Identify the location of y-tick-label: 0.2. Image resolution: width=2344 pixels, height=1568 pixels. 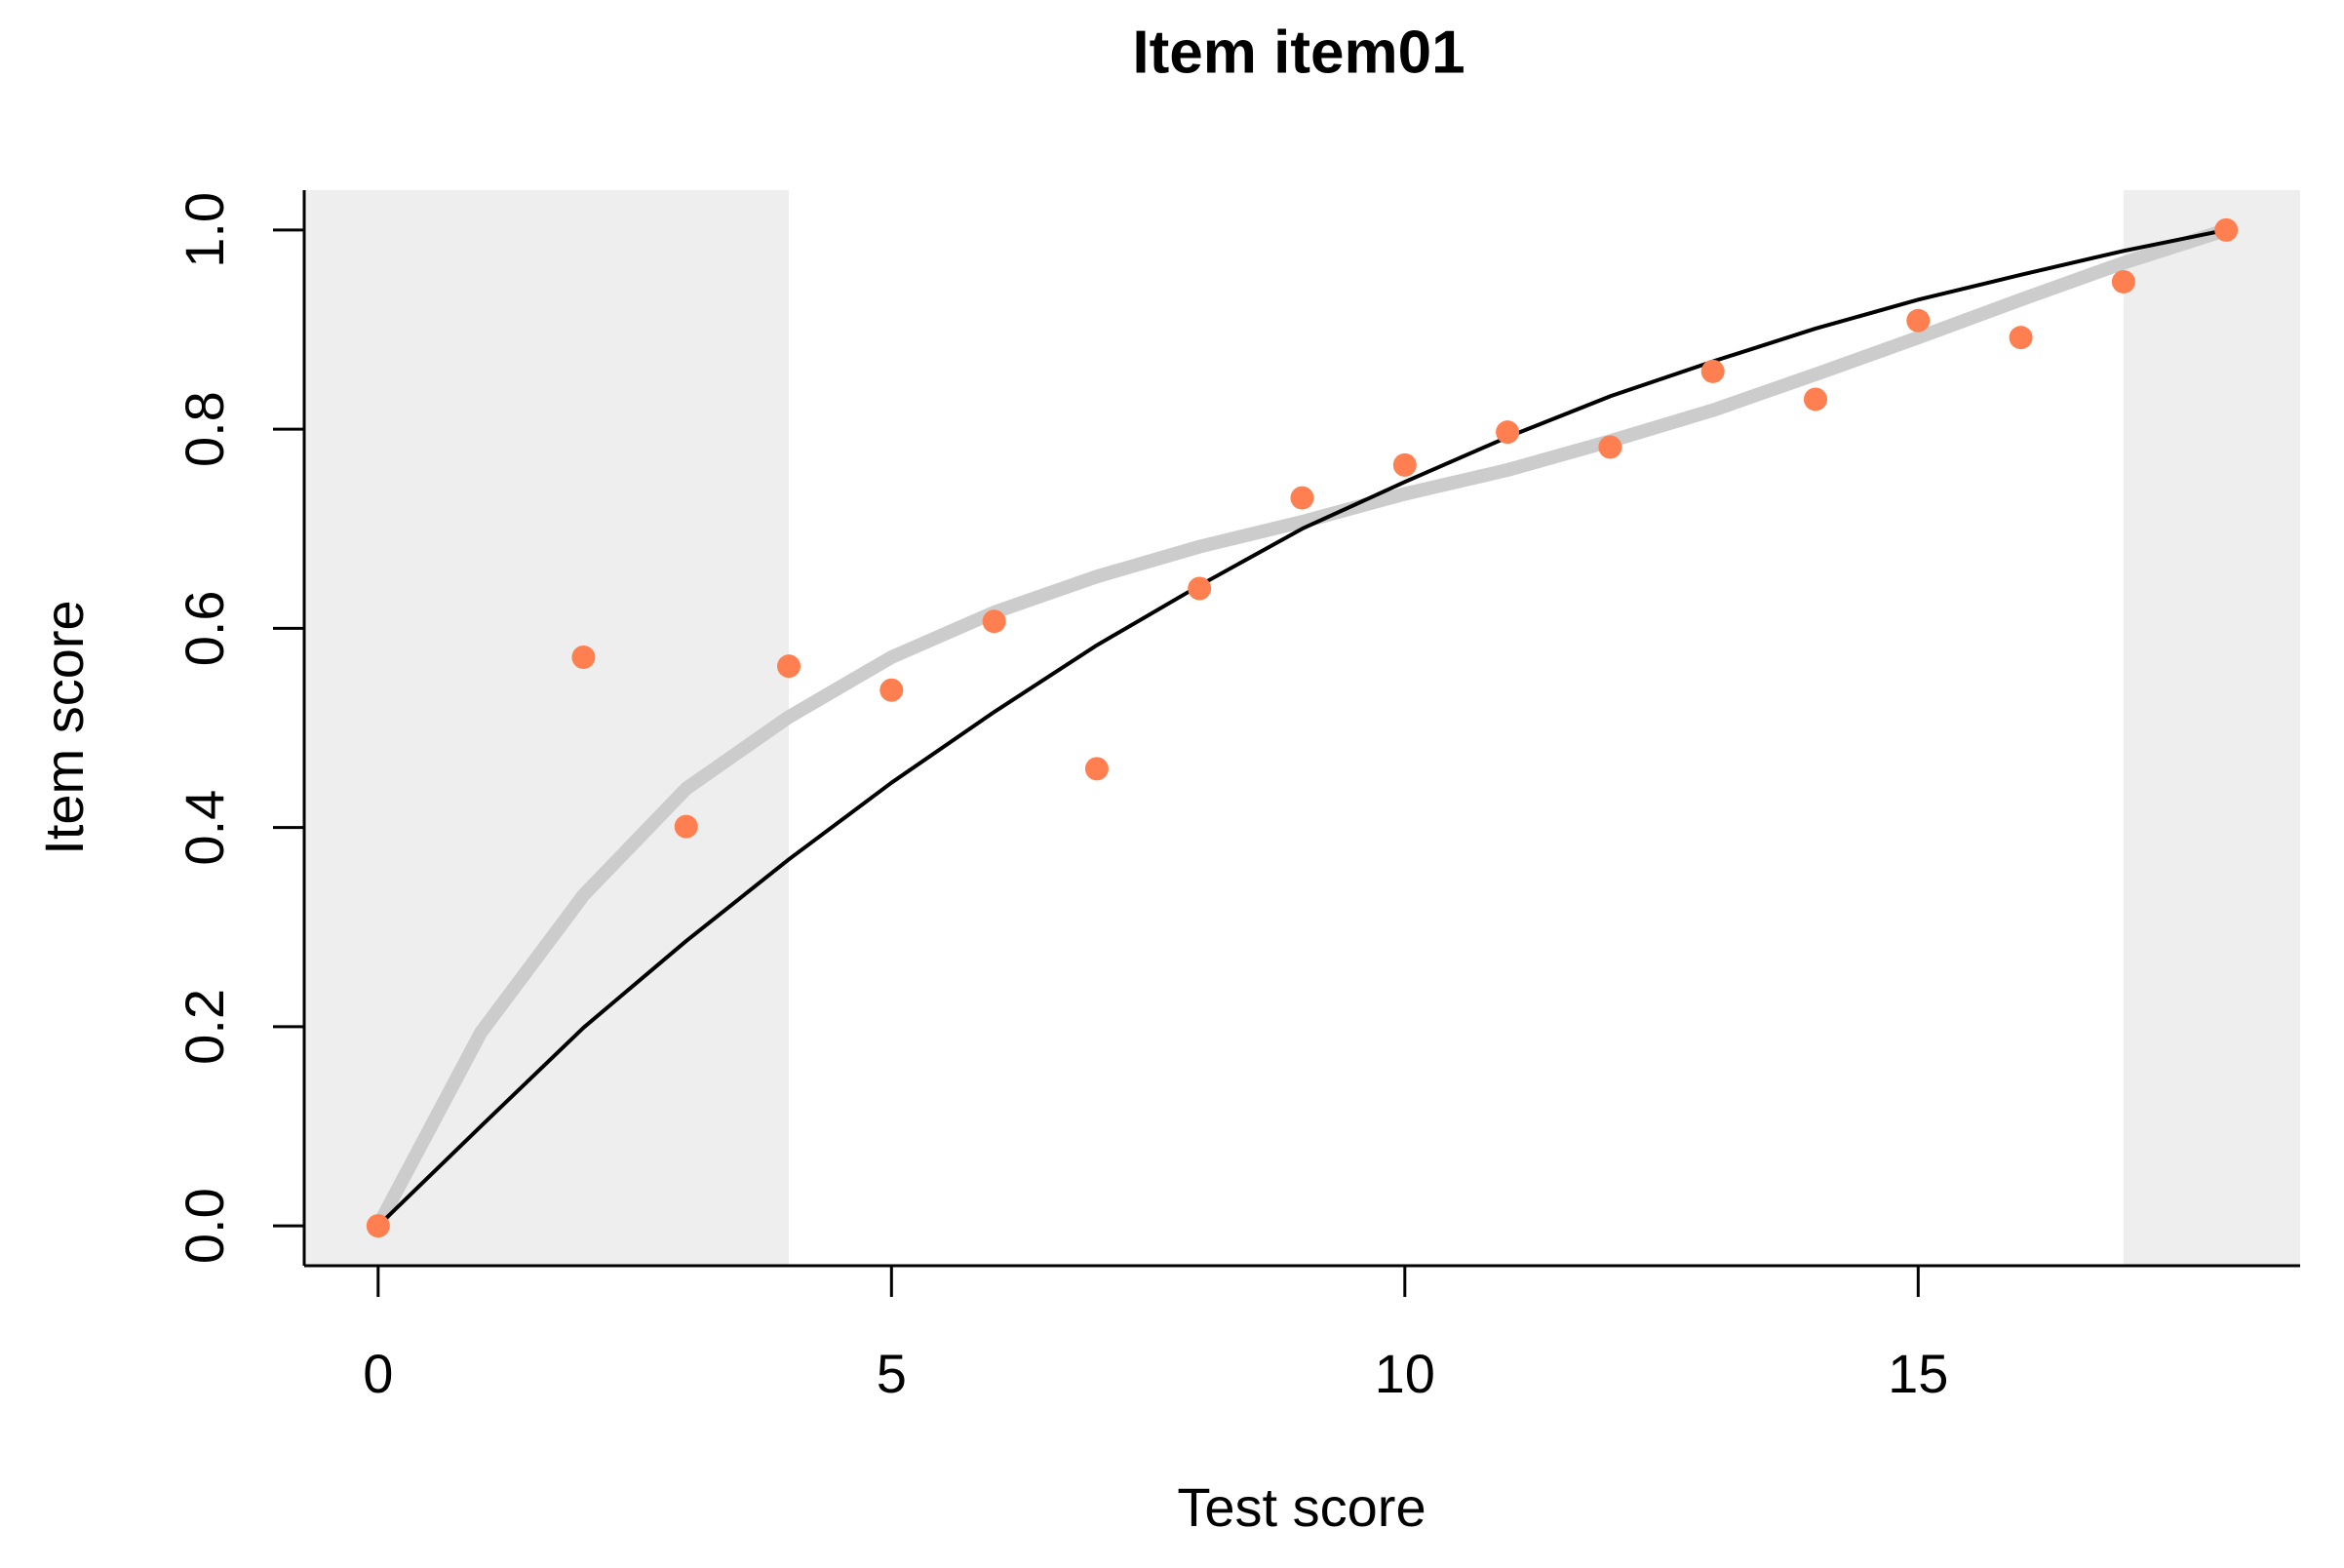
(205, 1027).